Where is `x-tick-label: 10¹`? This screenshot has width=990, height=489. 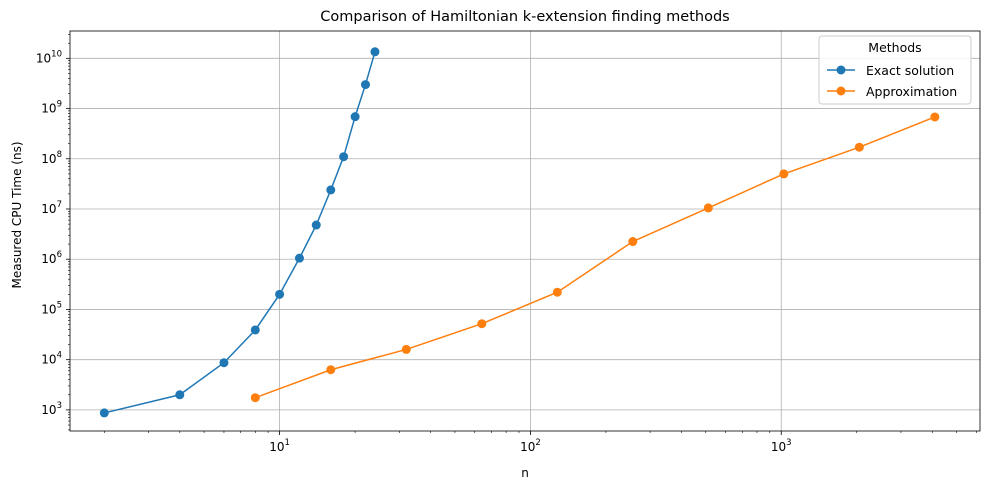
x-tick-label: 10¹ is located at coordinates (279, 446).